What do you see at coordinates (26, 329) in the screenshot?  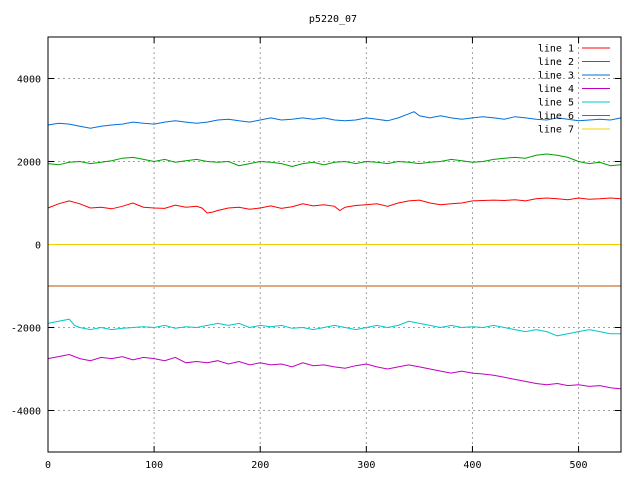 I see `y-tick-label: -2000` at bounding box center [26, 329].